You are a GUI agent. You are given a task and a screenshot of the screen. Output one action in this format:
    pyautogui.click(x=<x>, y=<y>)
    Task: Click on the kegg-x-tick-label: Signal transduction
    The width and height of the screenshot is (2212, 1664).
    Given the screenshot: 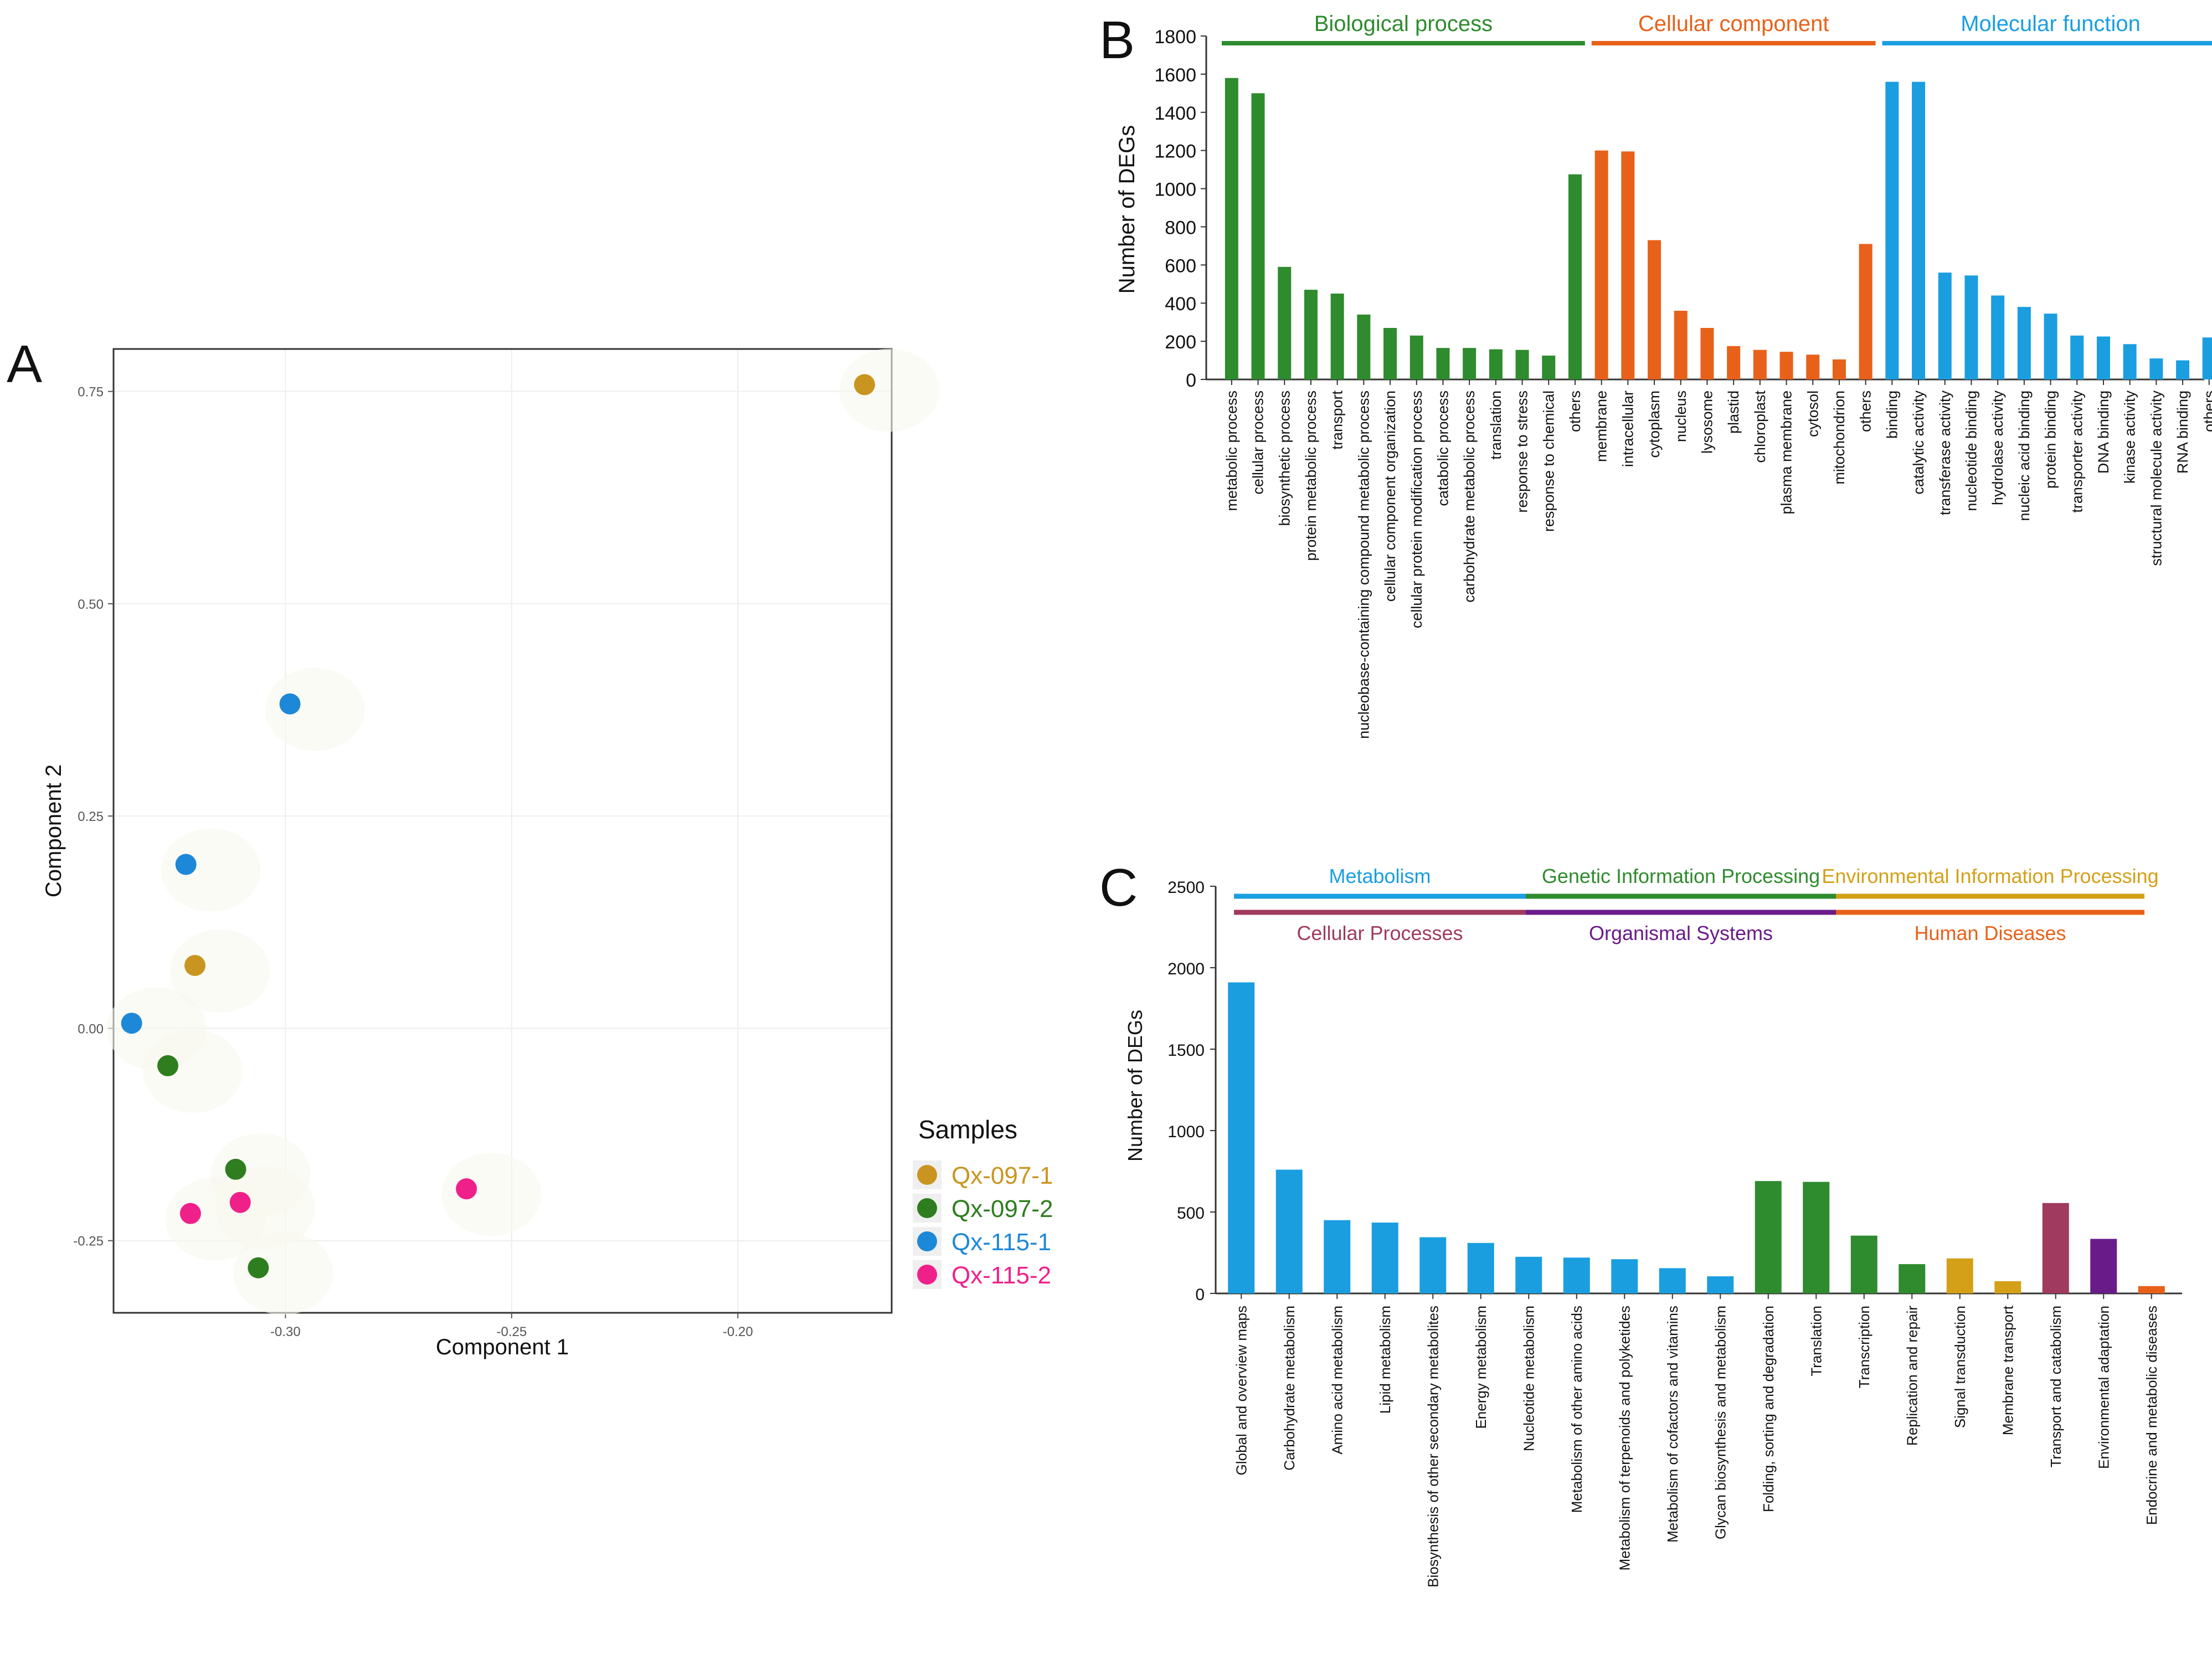 What is the action you would take?
    pyautogui.click(x=1960, y=1367)
    